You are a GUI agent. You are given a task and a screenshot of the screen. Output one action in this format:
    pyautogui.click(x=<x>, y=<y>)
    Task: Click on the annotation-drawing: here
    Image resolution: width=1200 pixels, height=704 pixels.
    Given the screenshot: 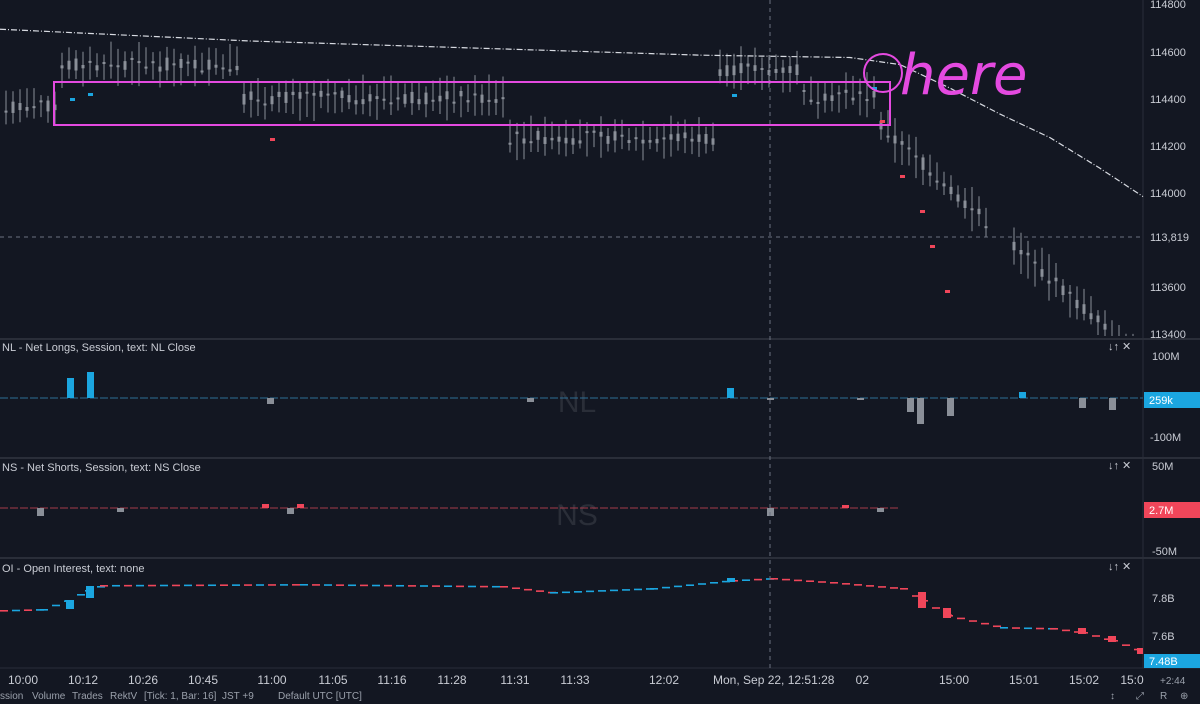 What is the action you would take?
    pyautogui.click(x=945, y=75)
    